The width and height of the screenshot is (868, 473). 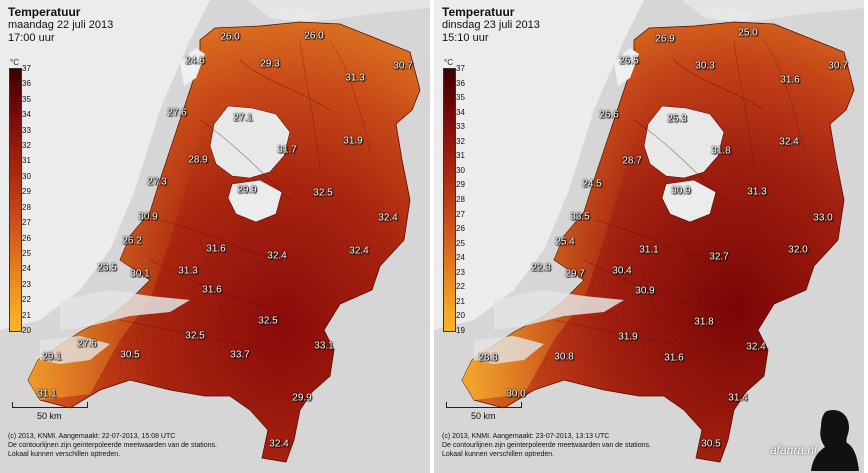 I want to click on station-temperature-label: 31.7, so click(x=287, y=150).